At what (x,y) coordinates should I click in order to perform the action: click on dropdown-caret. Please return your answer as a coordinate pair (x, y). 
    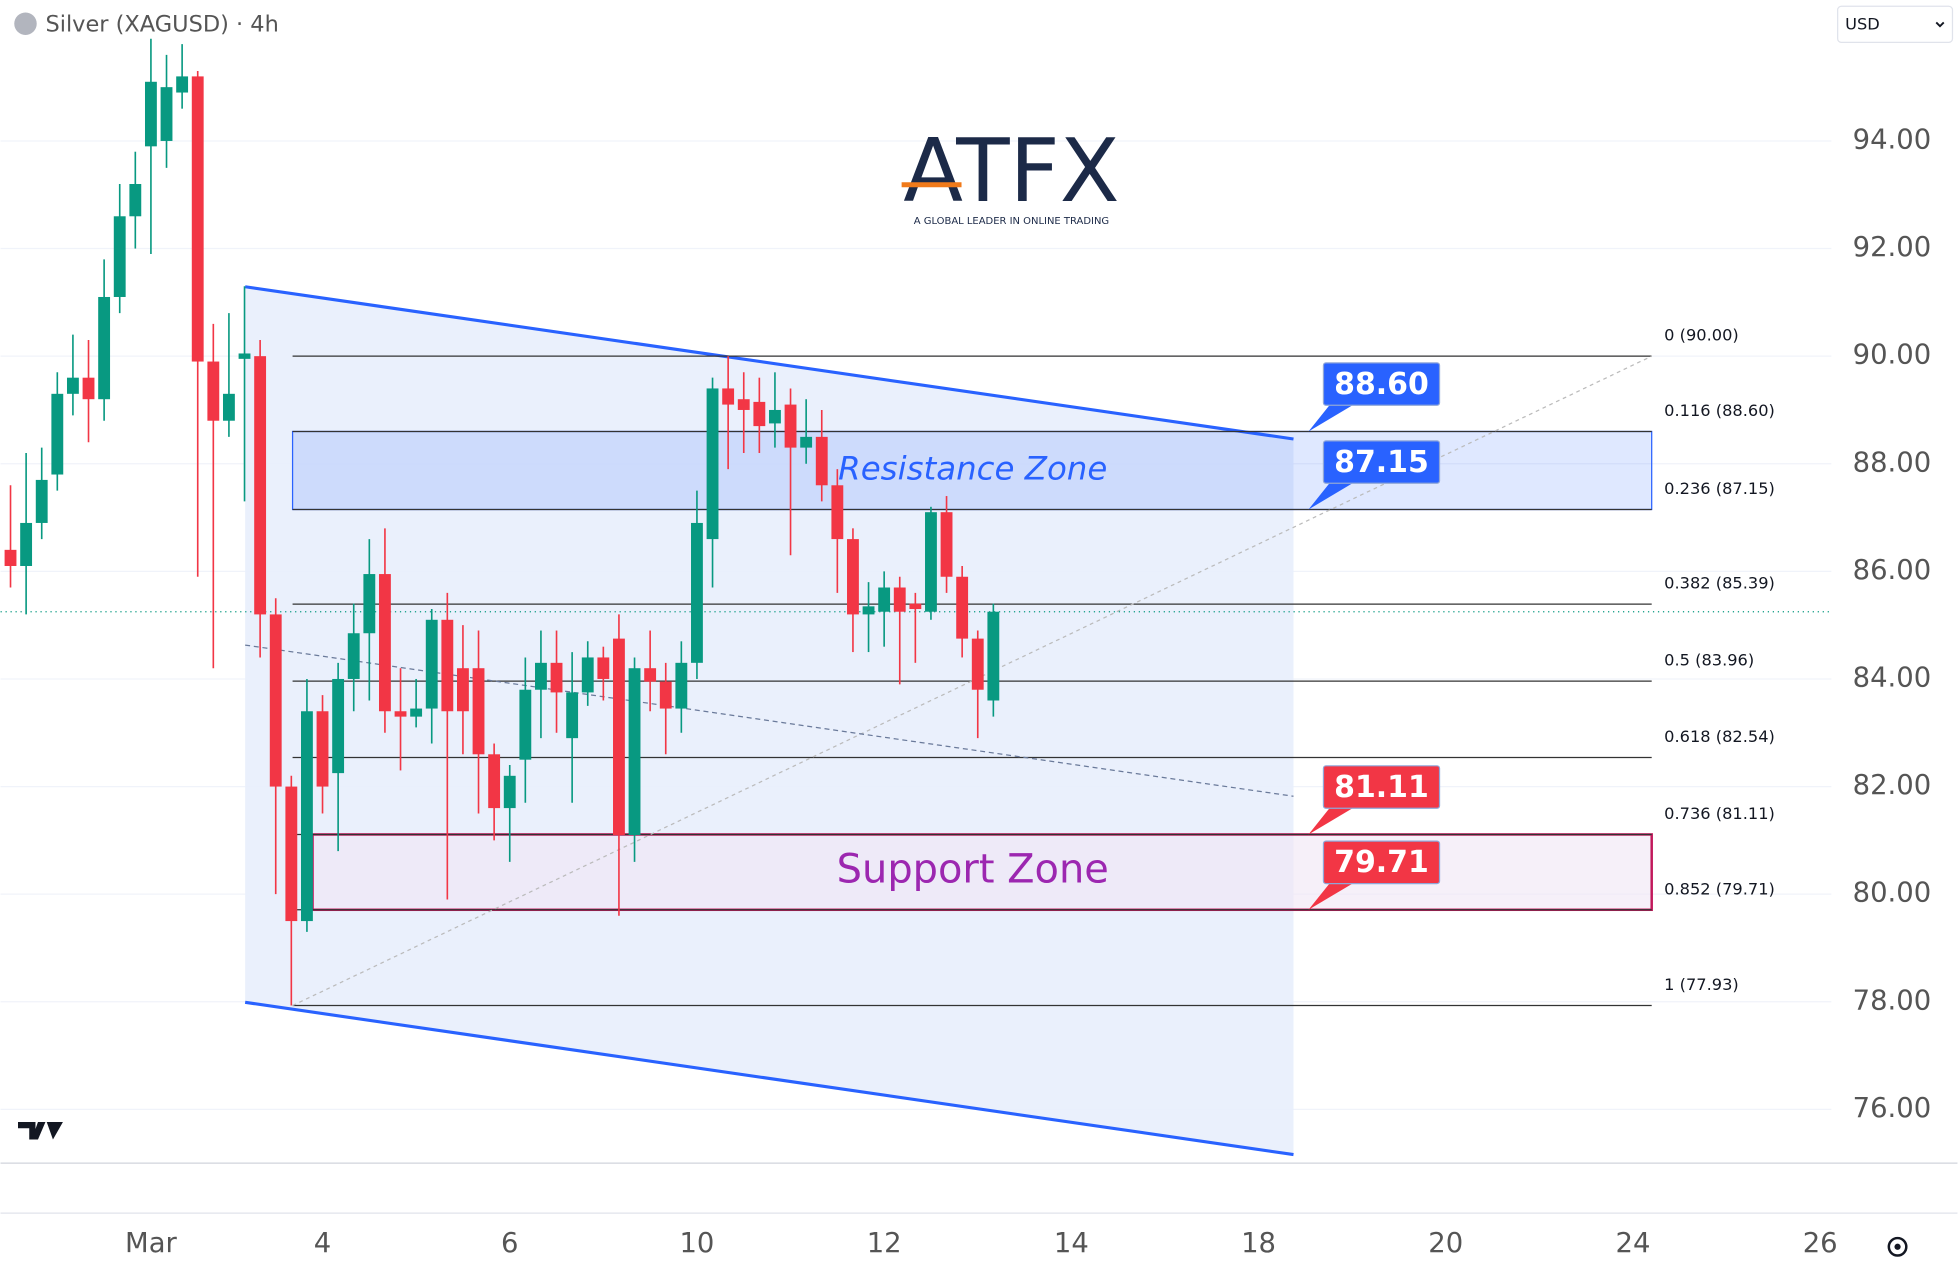
    Looking at the image, I should click on (1940, 24).